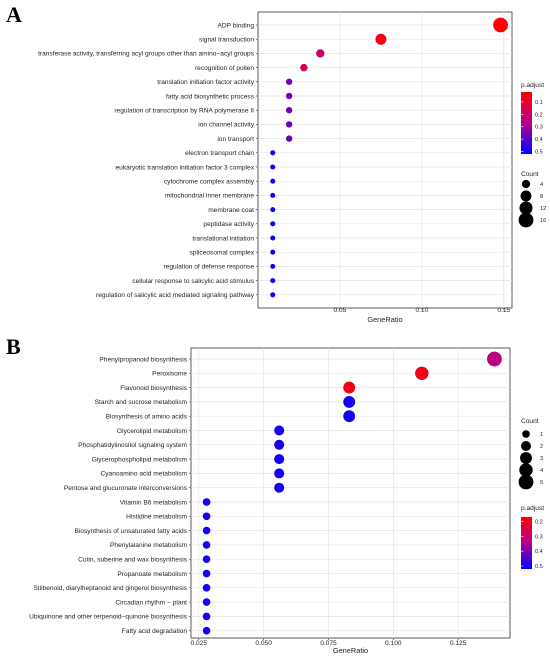 The image size is (550, 658). I want to click on size-legend-label: 3, so click(541, 459).